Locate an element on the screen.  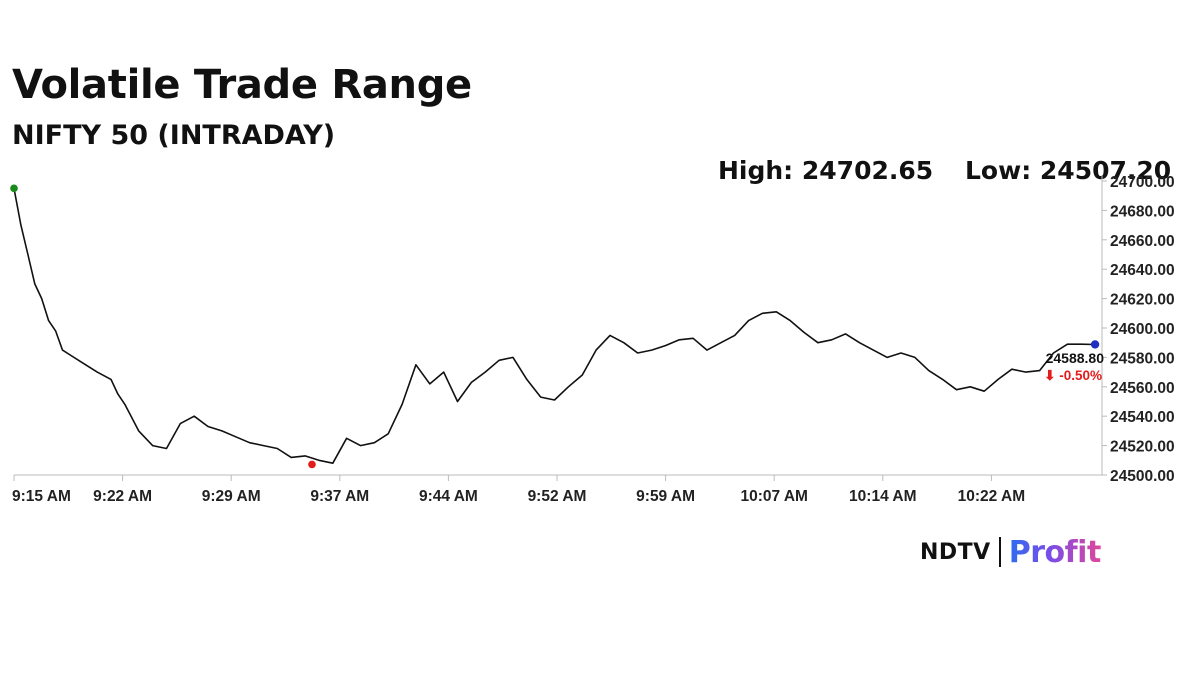
y-tick-label: 24520.00 is located at coordinates (1142, 447).